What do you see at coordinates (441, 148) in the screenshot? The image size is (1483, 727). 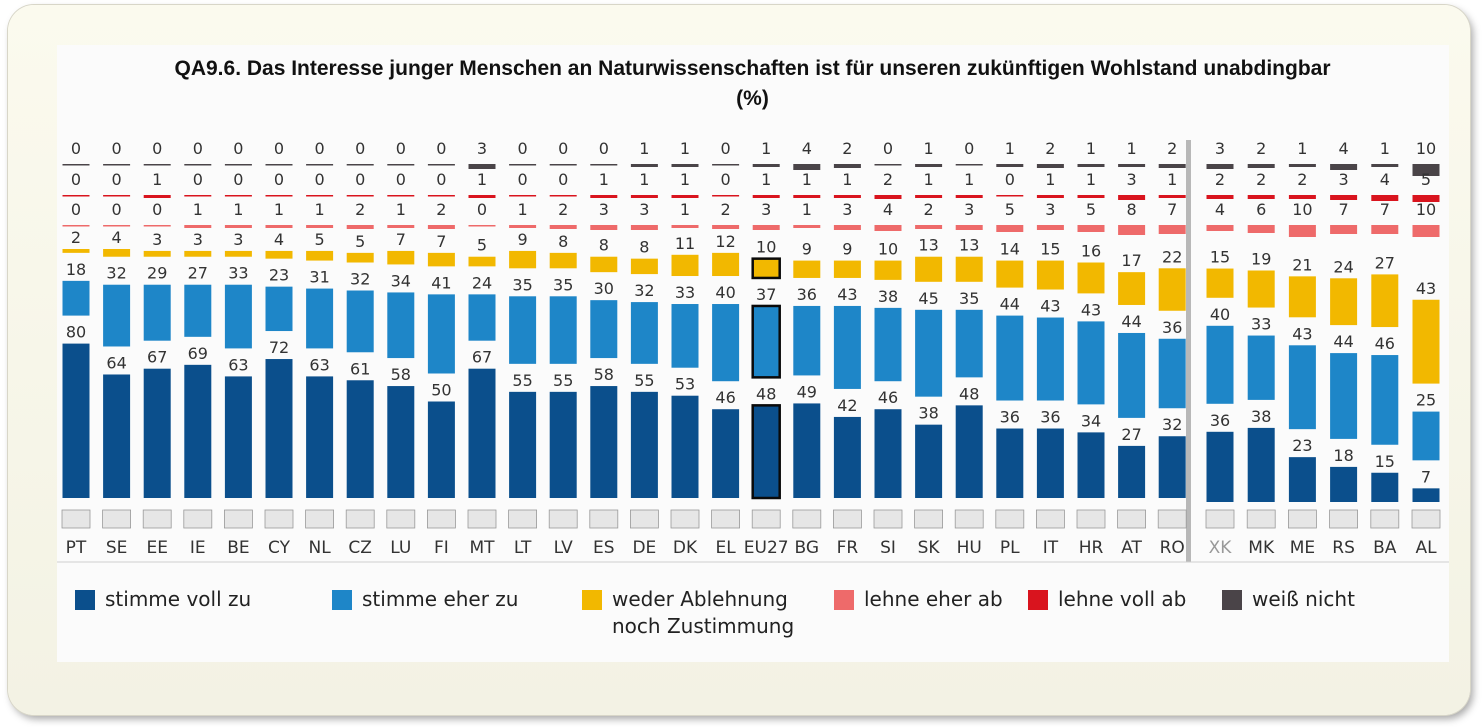 I see `value-label-FI-small-0: 0` at bounding box center [441, 148].